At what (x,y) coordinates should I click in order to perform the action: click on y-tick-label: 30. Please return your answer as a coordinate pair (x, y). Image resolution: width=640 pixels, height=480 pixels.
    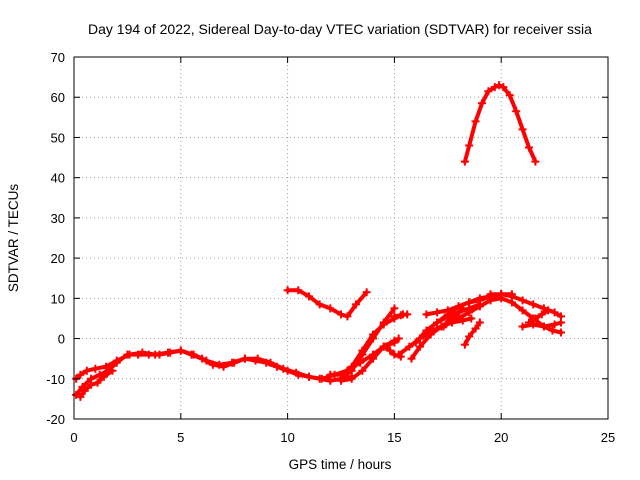
    Looking at the image, I should click on (58, 218).